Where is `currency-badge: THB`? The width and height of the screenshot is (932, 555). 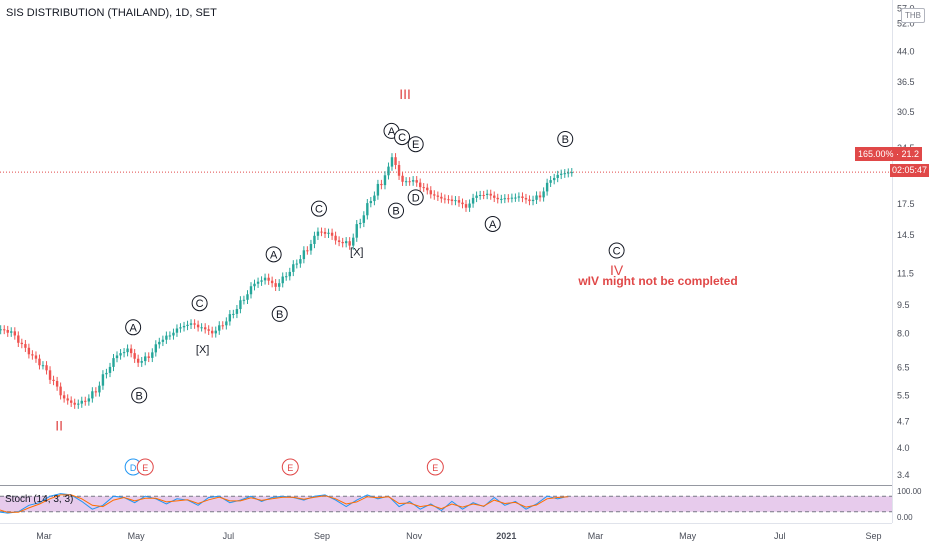 currency-badge: THB is located at coordinates (913, 15).